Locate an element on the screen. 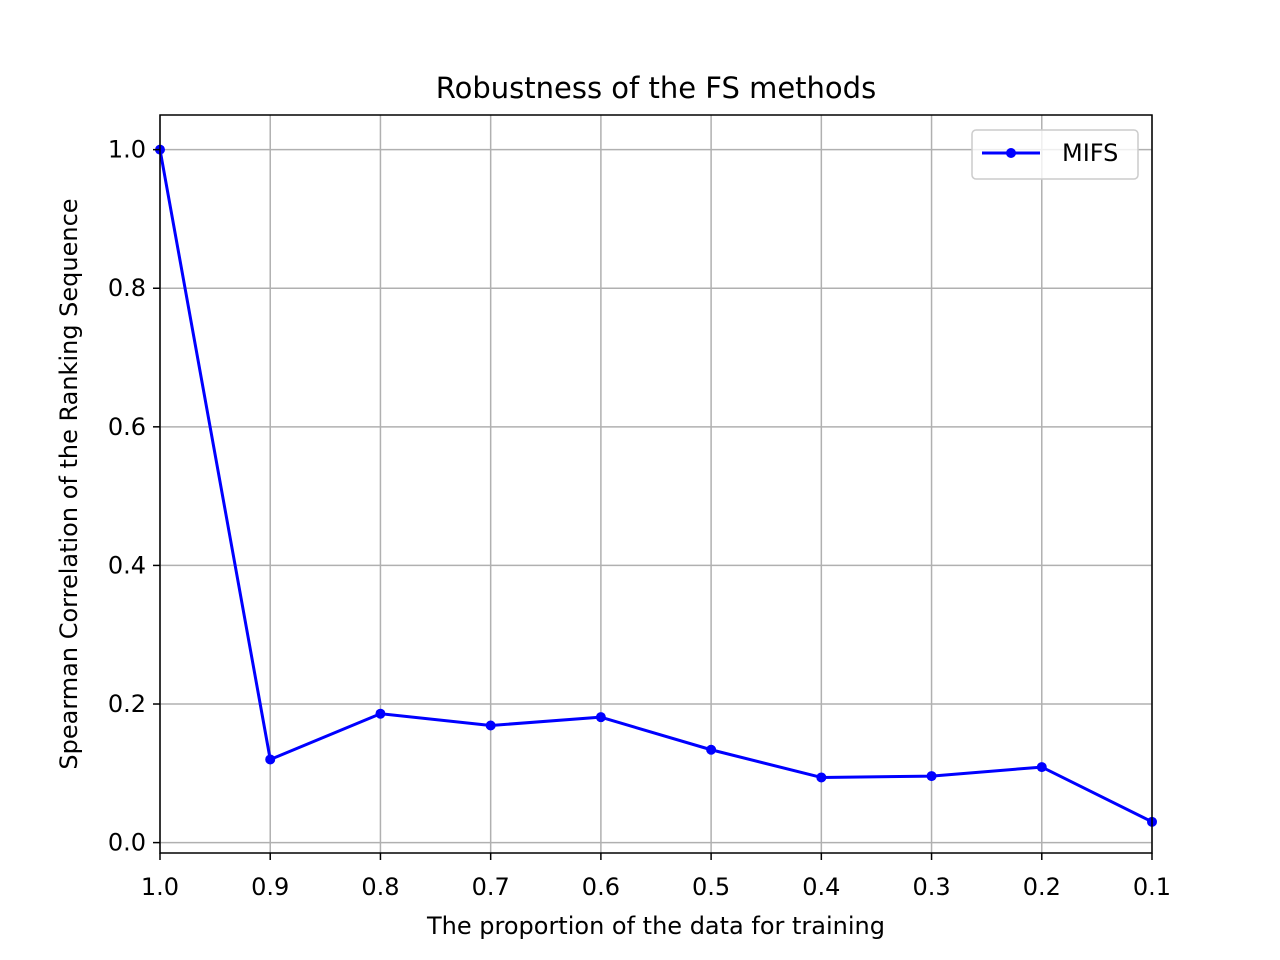 This screenshot has width=1280, height=960. legend-label-mifs: MIFS is located at coordinates (1090, 153).